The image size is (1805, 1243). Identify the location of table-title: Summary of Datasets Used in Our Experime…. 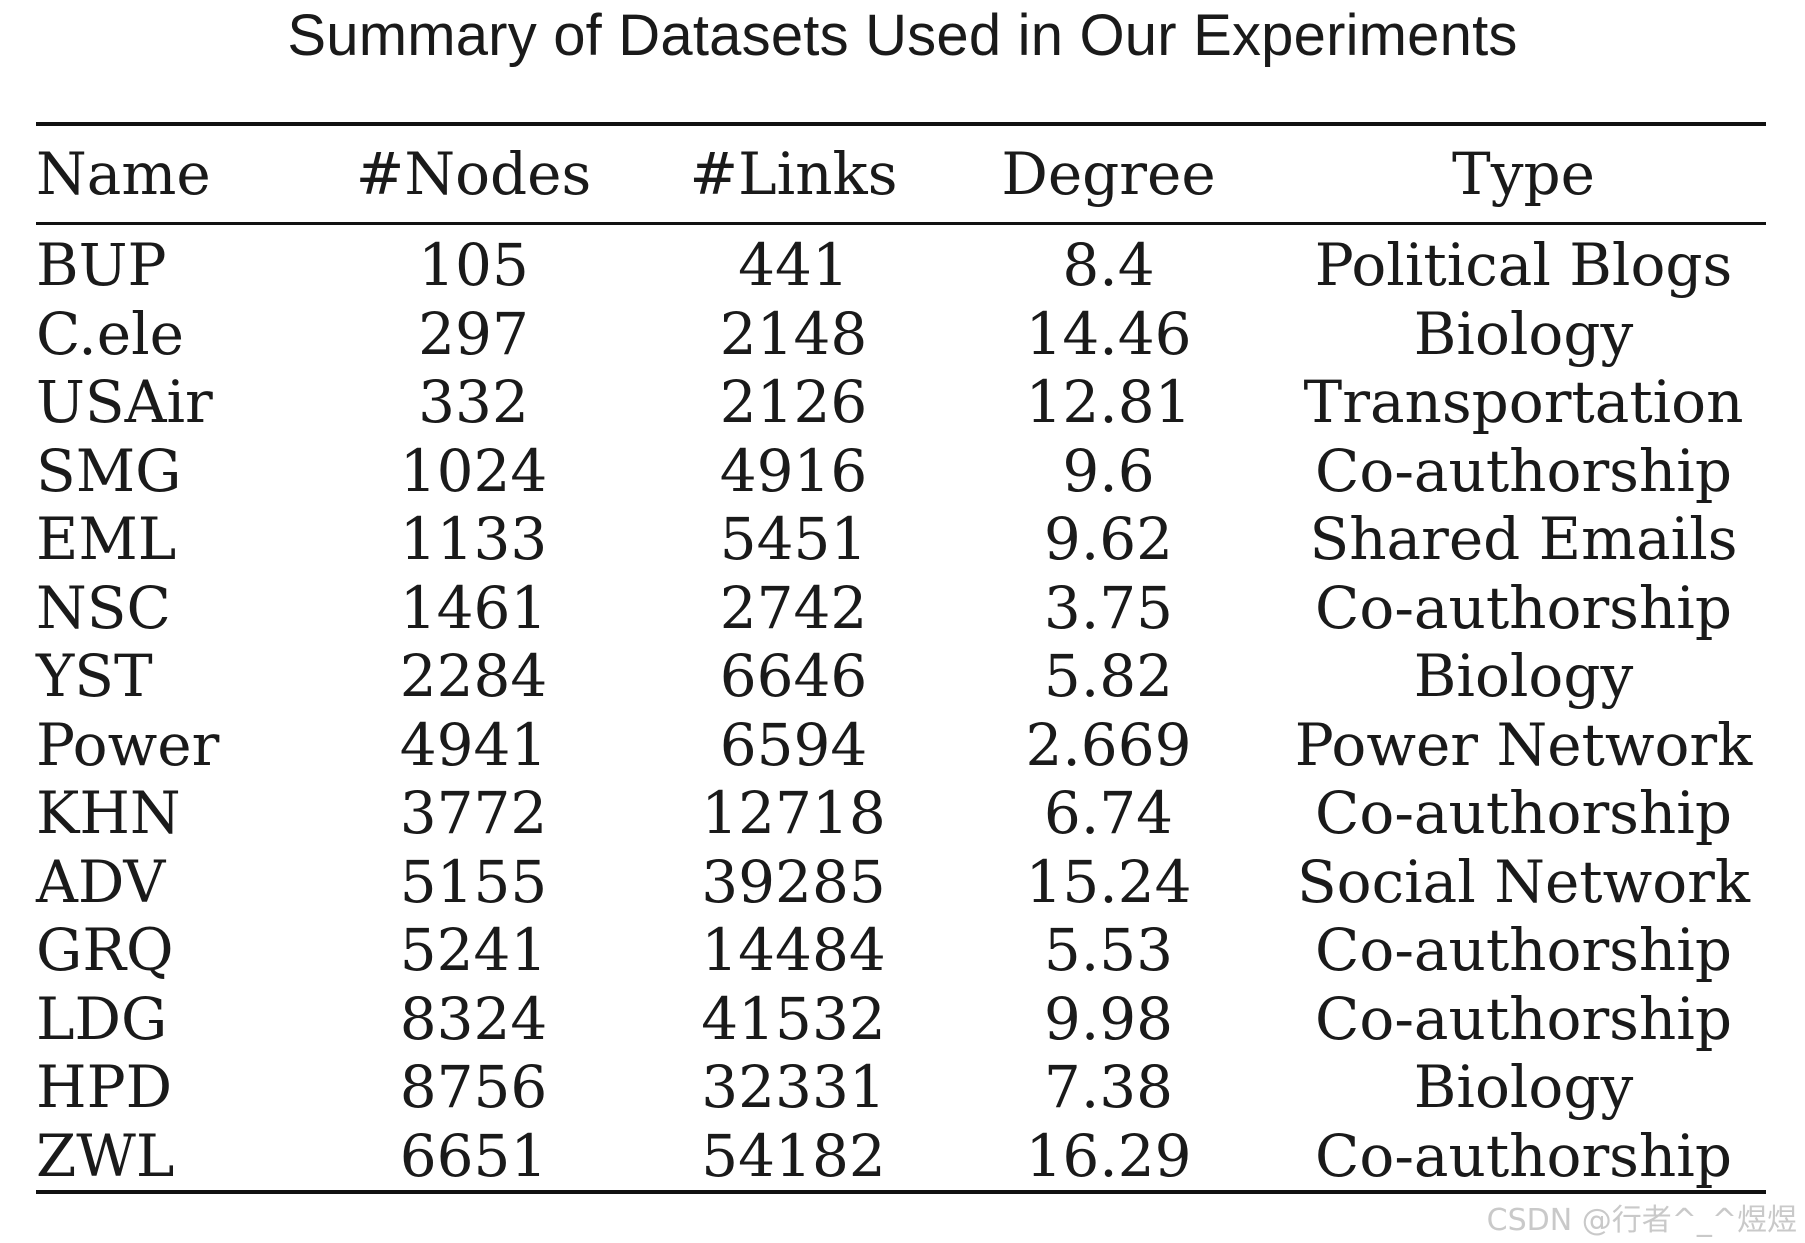
(902, 35).